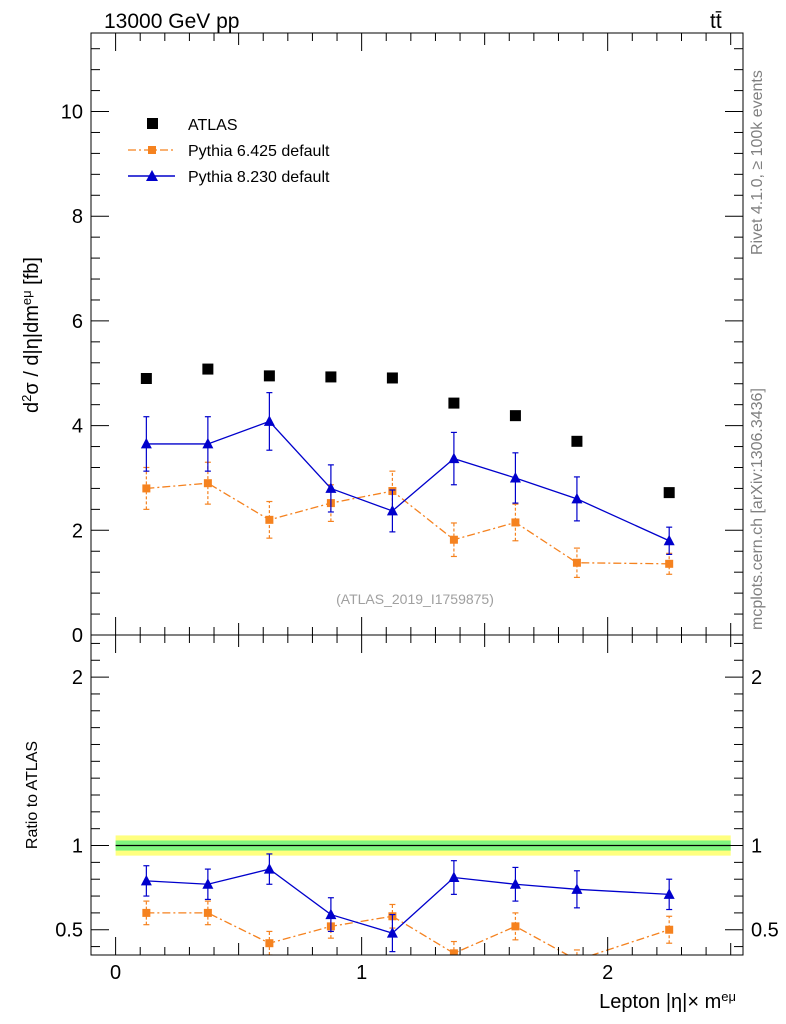 The image size is (786, 1024). Describe the element at coordinates (259, 177) in the screenshot. I see `legend-pythia8-label: Pythia 8.230 default` at that location.